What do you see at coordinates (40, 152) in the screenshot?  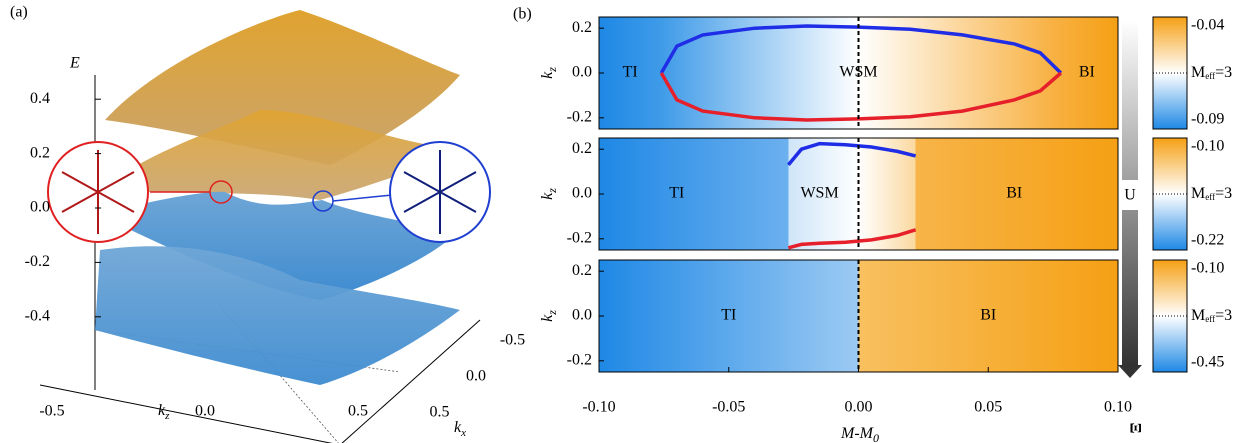 I see `e-tick-label: 0.2` at bounding box center [40, 152].